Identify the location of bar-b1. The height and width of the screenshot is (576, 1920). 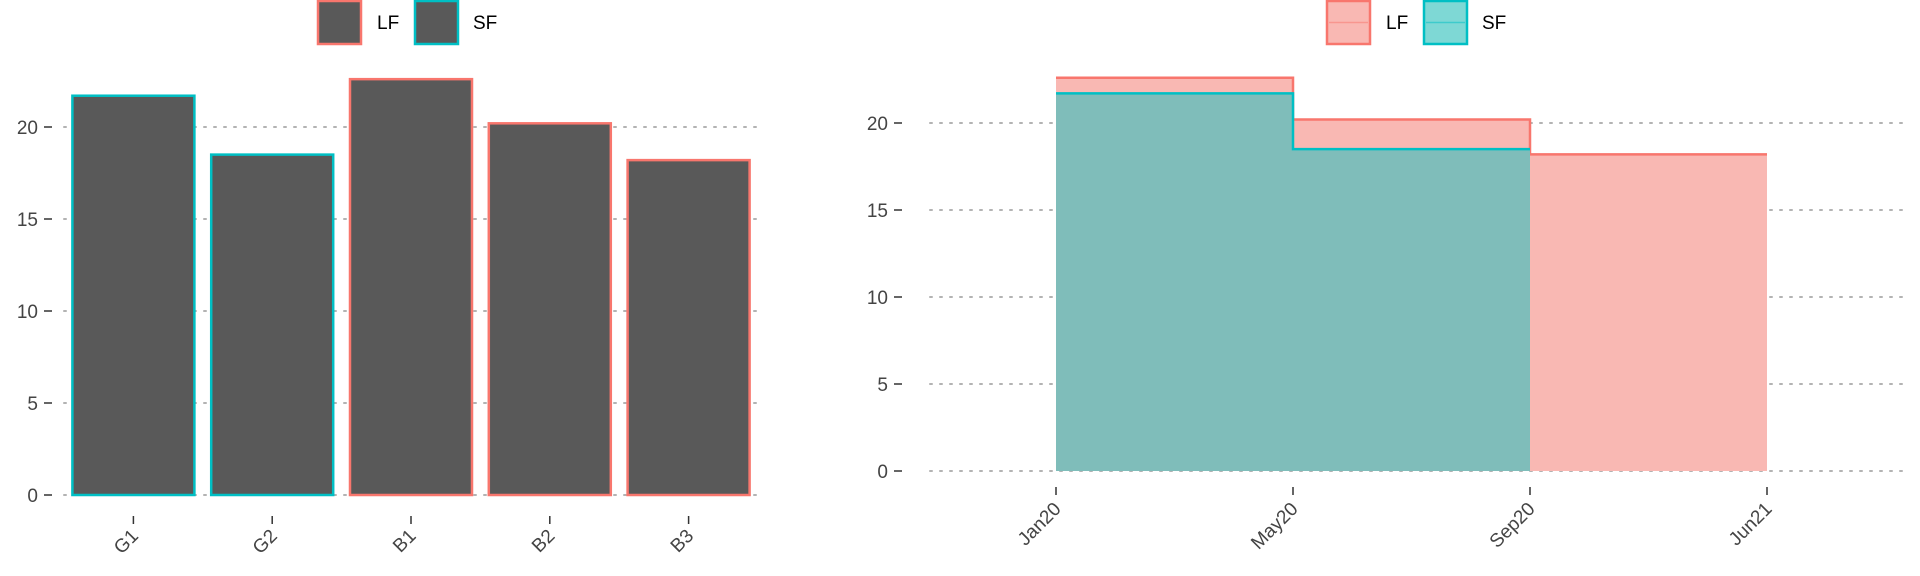
(411, 287).